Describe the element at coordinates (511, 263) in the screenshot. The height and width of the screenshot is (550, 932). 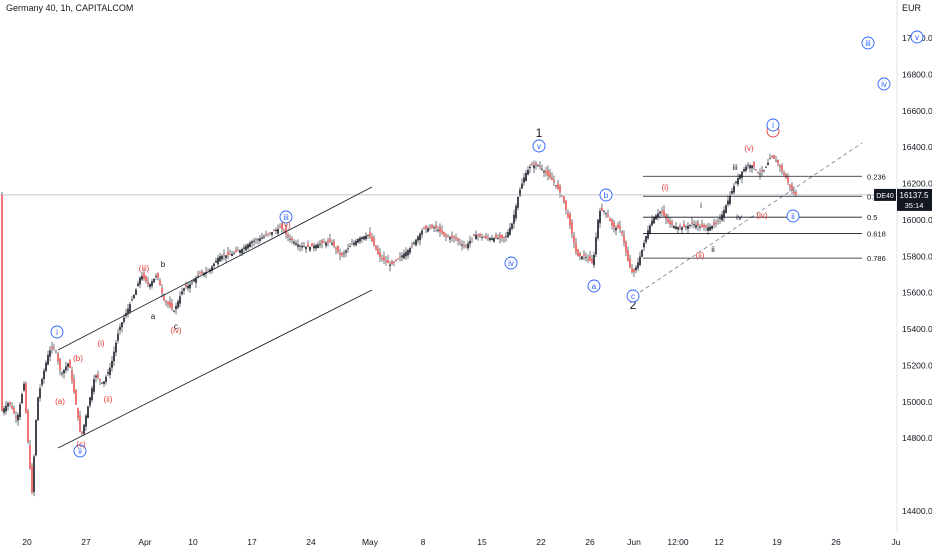
I see `wave-label: iv` at that location.